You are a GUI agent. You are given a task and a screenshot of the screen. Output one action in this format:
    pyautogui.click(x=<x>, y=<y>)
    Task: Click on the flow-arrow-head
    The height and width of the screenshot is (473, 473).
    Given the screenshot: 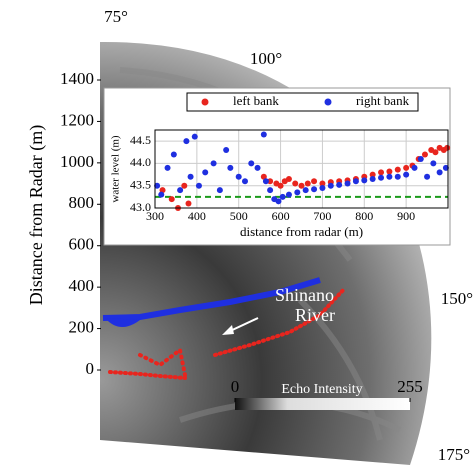 What is the action you would take?
    pyautogui.click(x=228, y=330)
    